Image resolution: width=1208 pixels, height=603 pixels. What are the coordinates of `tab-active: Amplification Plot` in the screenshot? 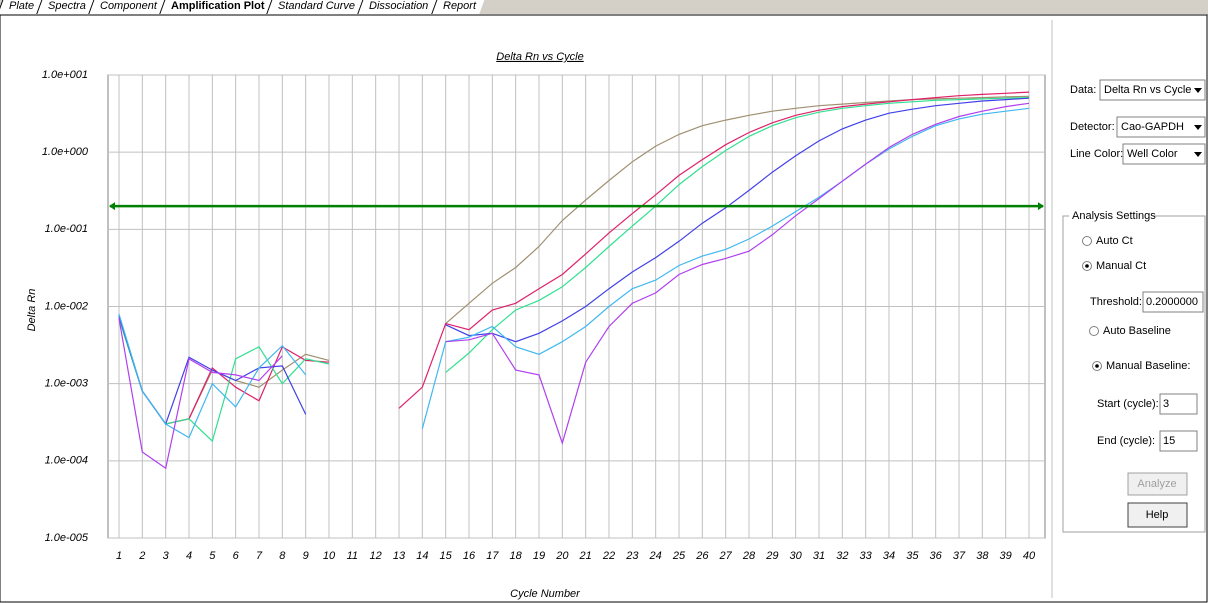 It's located at (216, 7).